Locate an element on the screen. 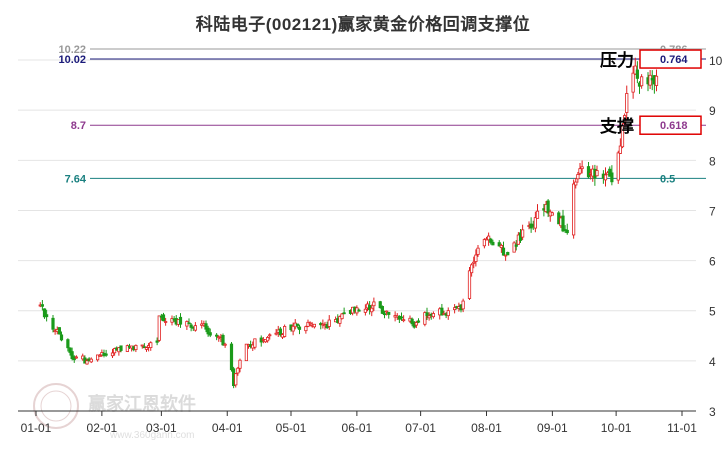 Image resolution: width=726 pixels, height=450 pixels. y-tick-label: 5 is located at coordinates (712, 312).